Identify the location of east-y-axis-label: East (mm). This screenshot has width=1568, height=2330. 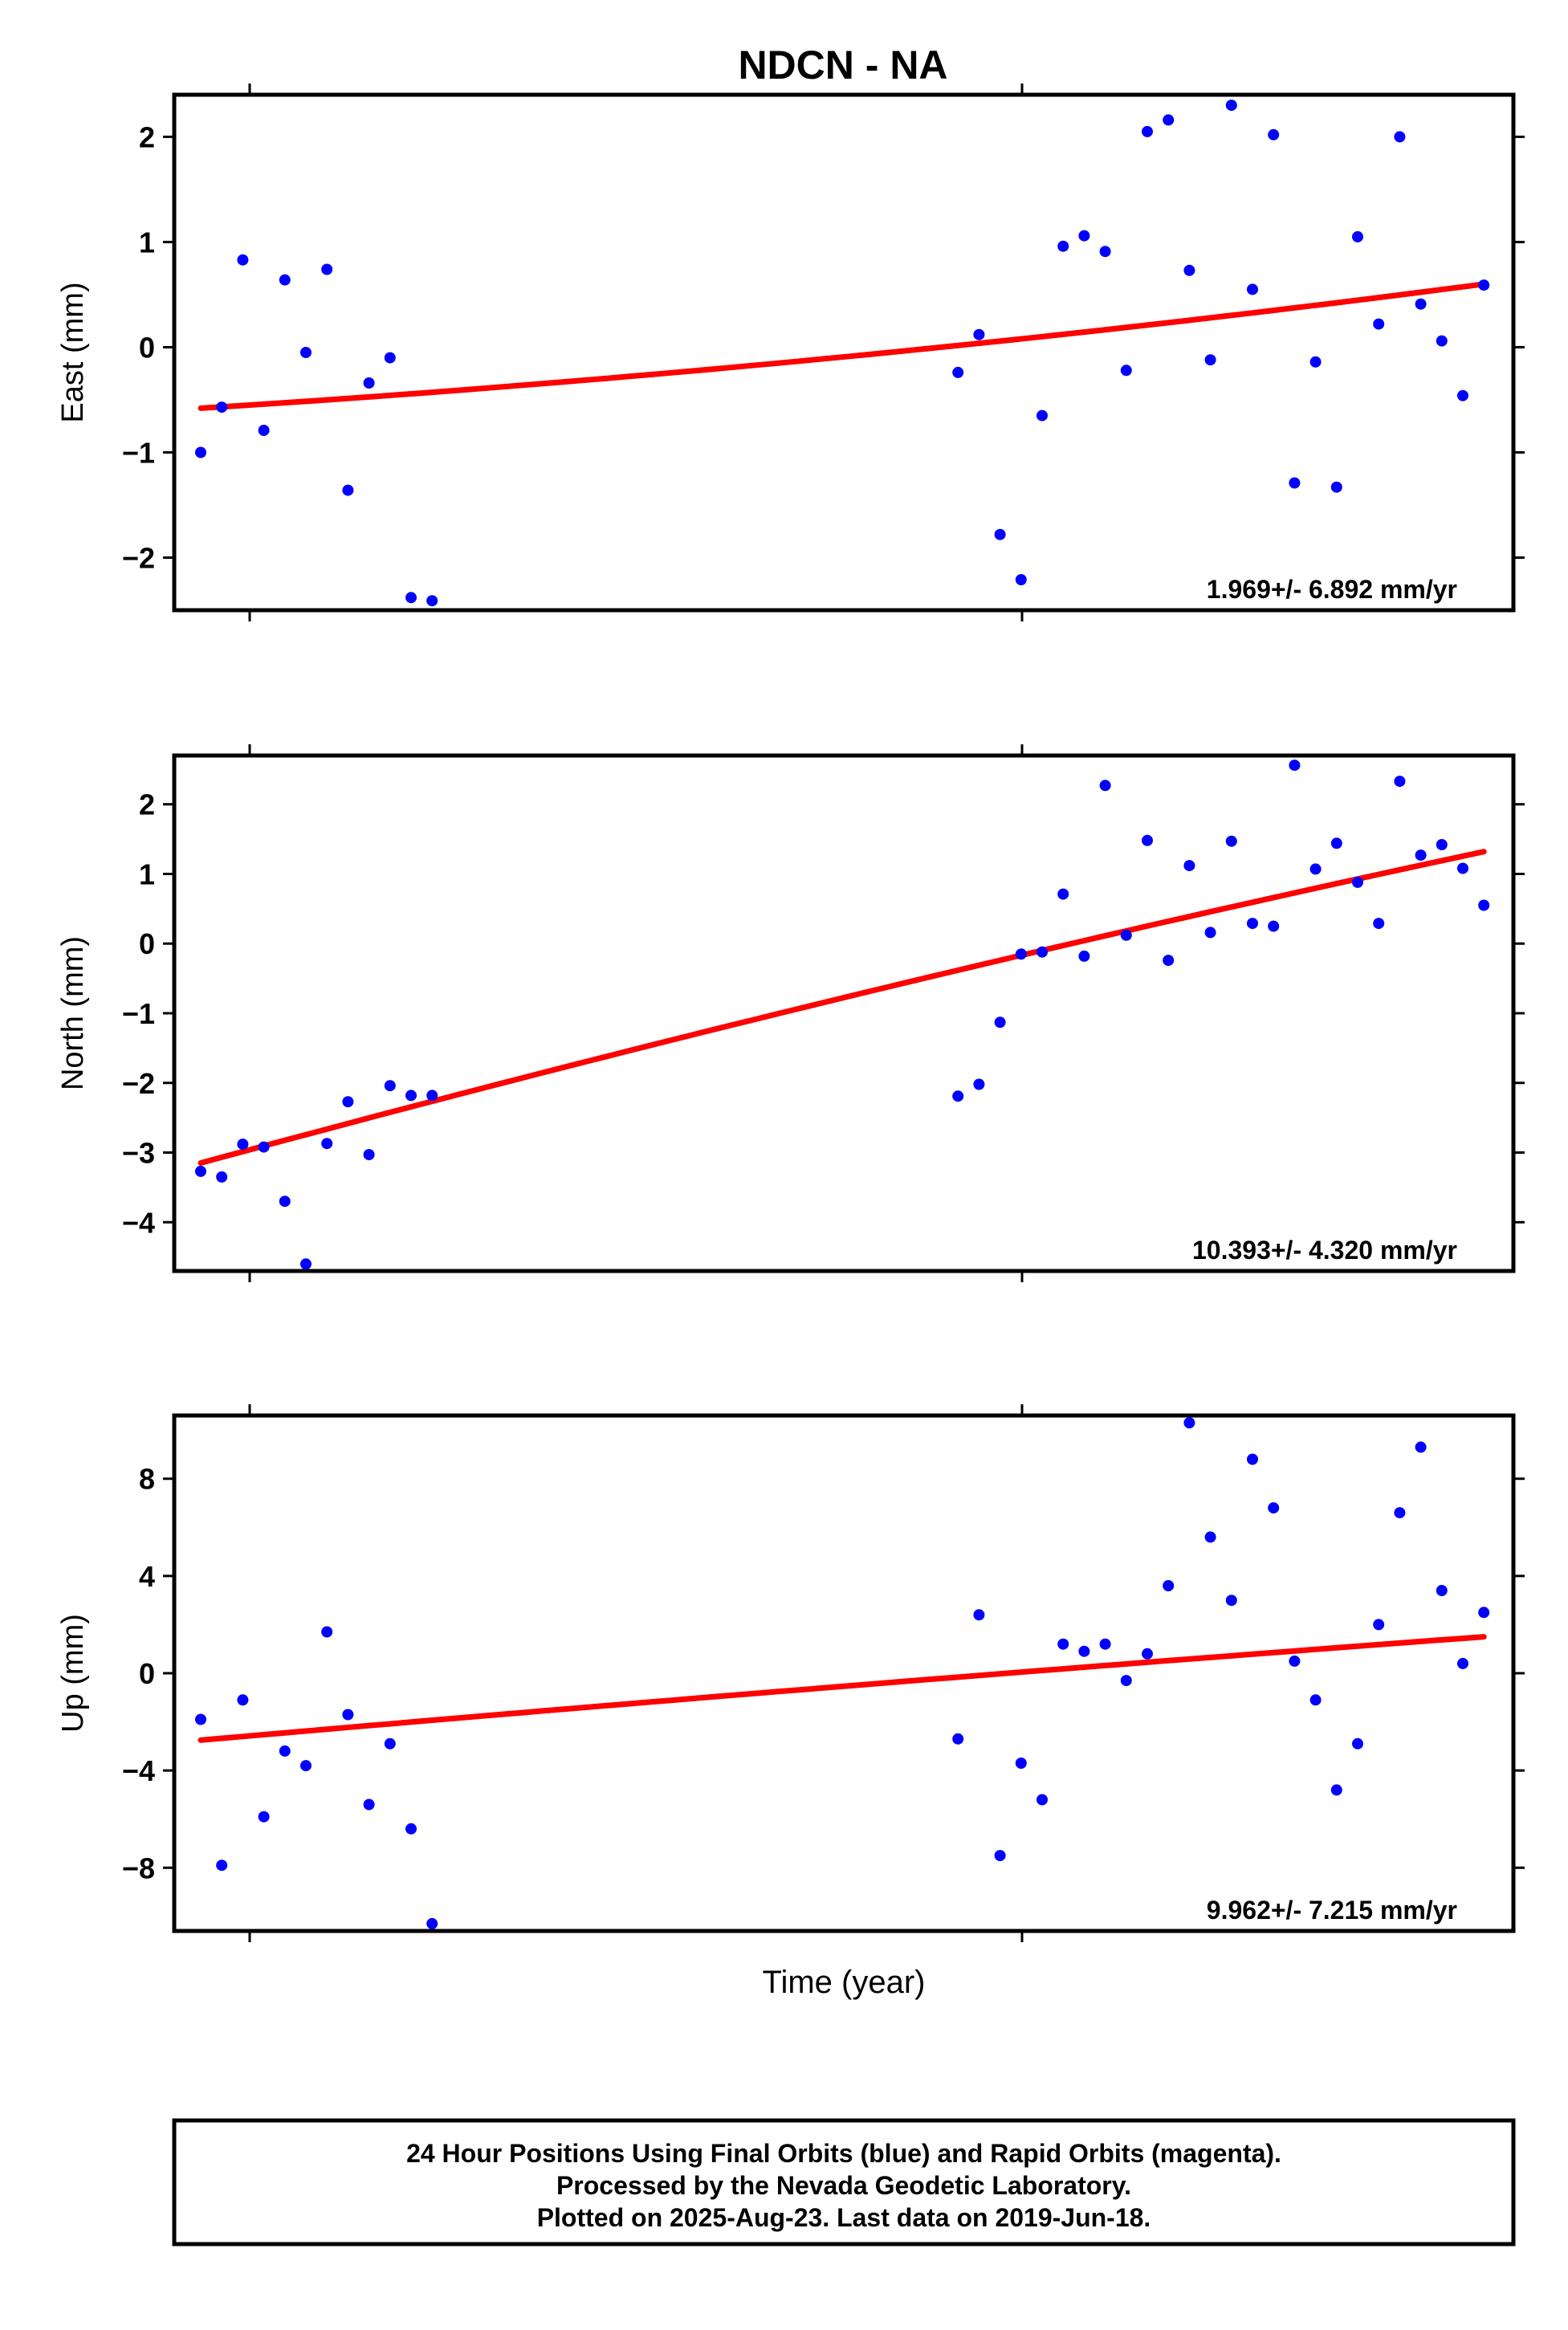
(73, 352).